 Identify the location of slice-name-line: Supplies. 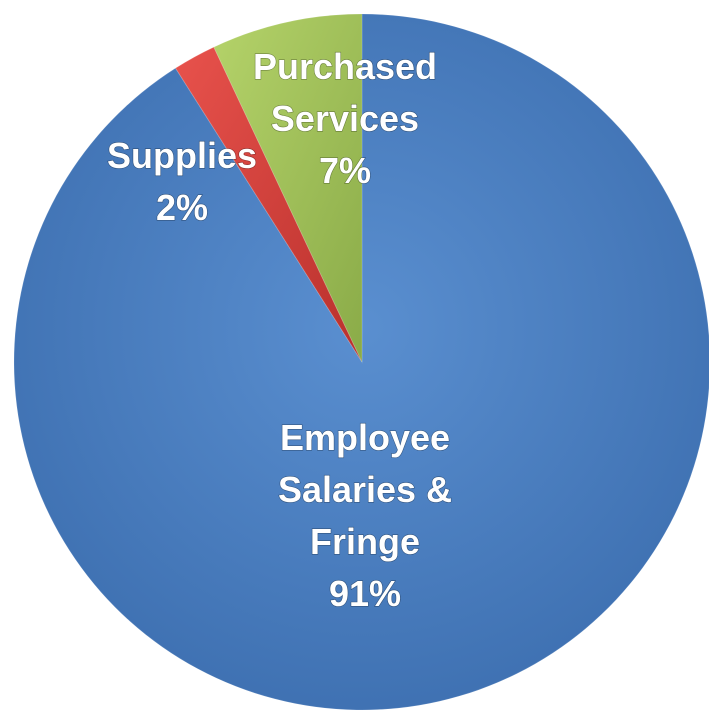
(182, 155).